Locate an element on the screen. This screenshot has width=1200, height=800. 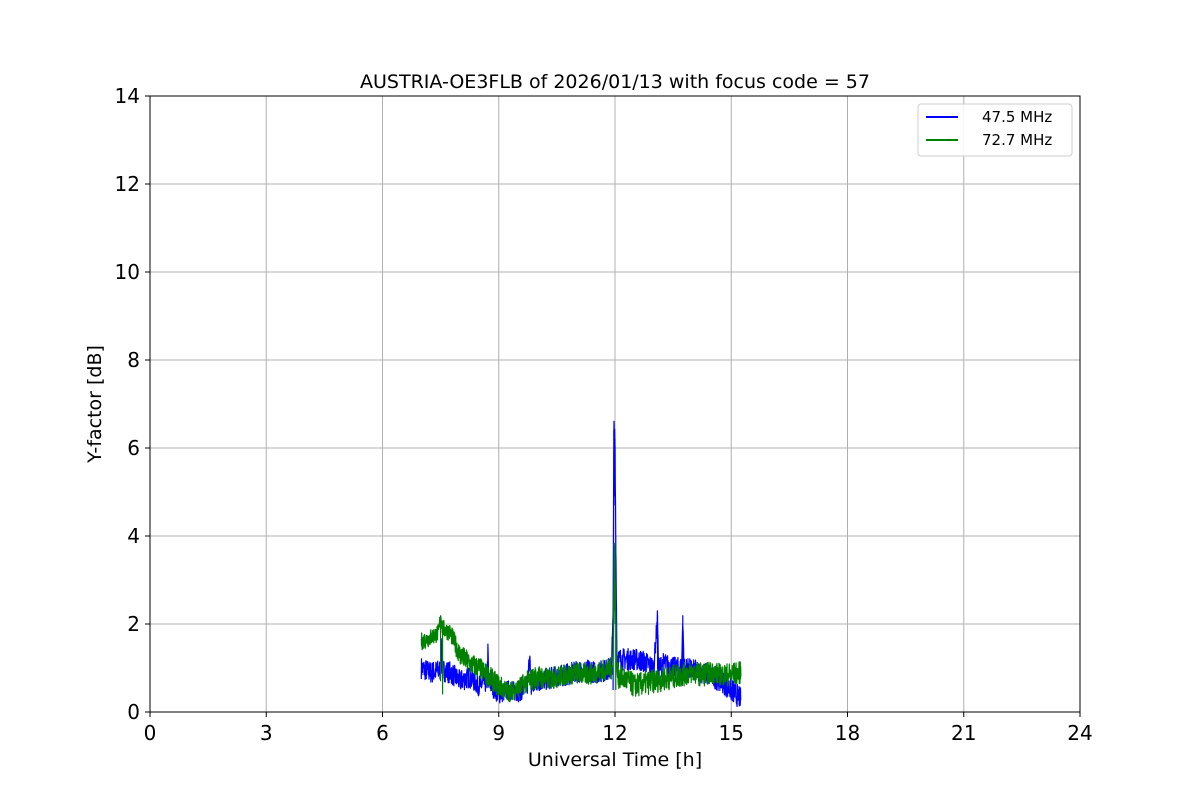
legend-label-72-7: 72.7 MHz is located at coordinates (1017, 140).